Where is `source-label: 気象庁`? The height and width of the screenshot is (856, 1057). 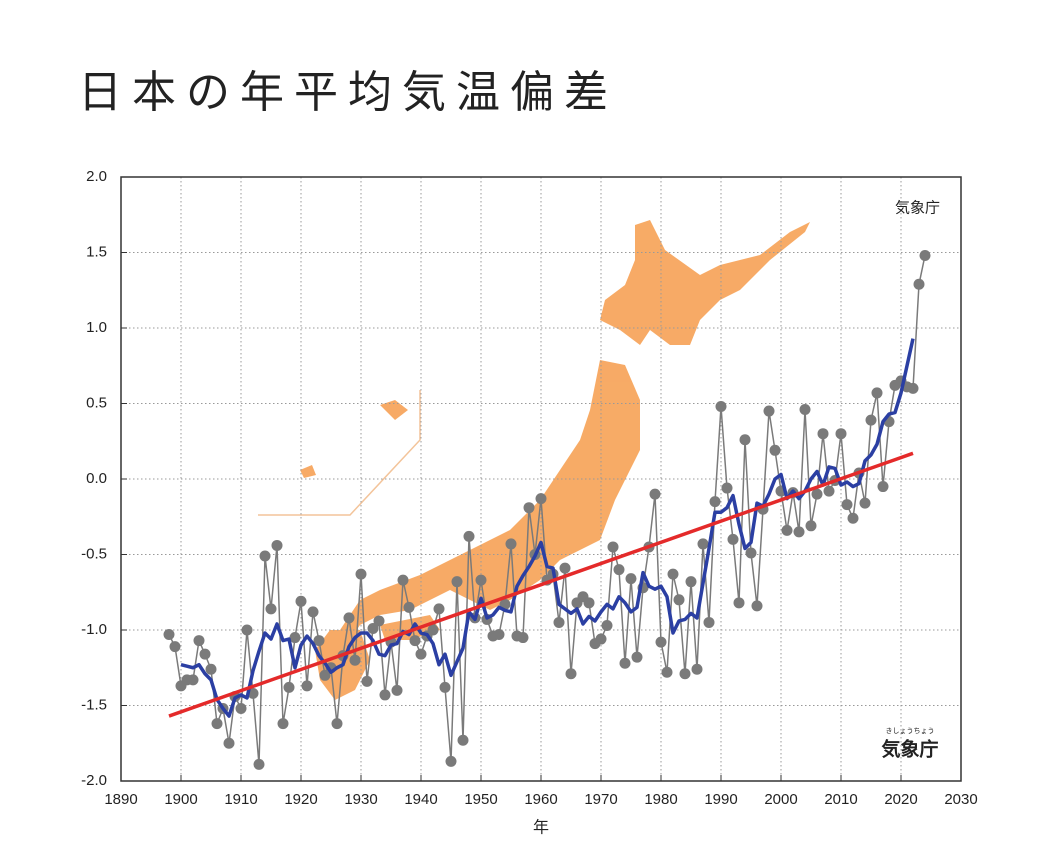 source-label: 気象庁 is located at coordinates (917, 208).